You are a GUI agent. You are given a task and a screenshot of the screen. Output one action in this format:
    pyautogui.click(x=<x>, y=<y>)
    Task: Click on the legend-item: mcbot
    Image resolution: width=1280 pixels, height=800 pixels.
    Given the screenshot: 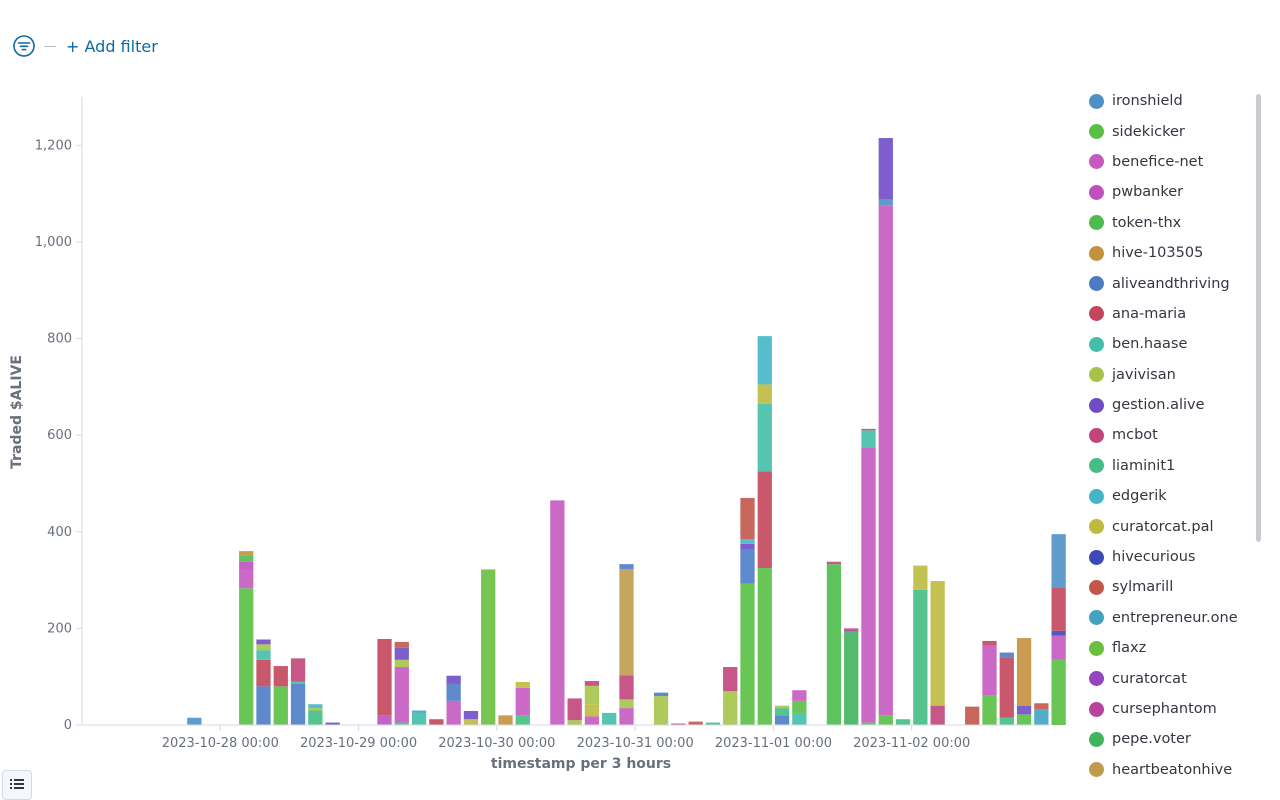 What is the action you would take?
    pyautogui.click(x=1165, y=435)
    